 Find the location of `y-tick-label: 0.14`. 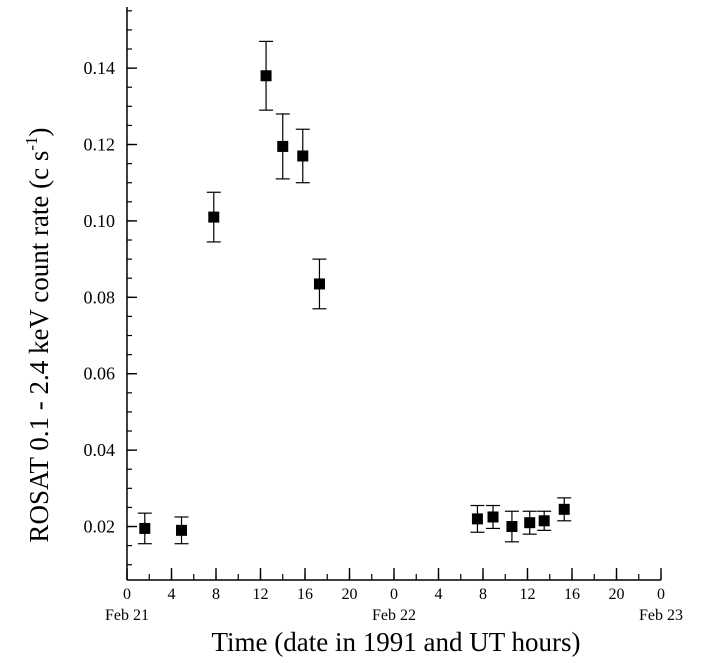

y-tick-label: 0.14 is located at coordinates (100, 68).